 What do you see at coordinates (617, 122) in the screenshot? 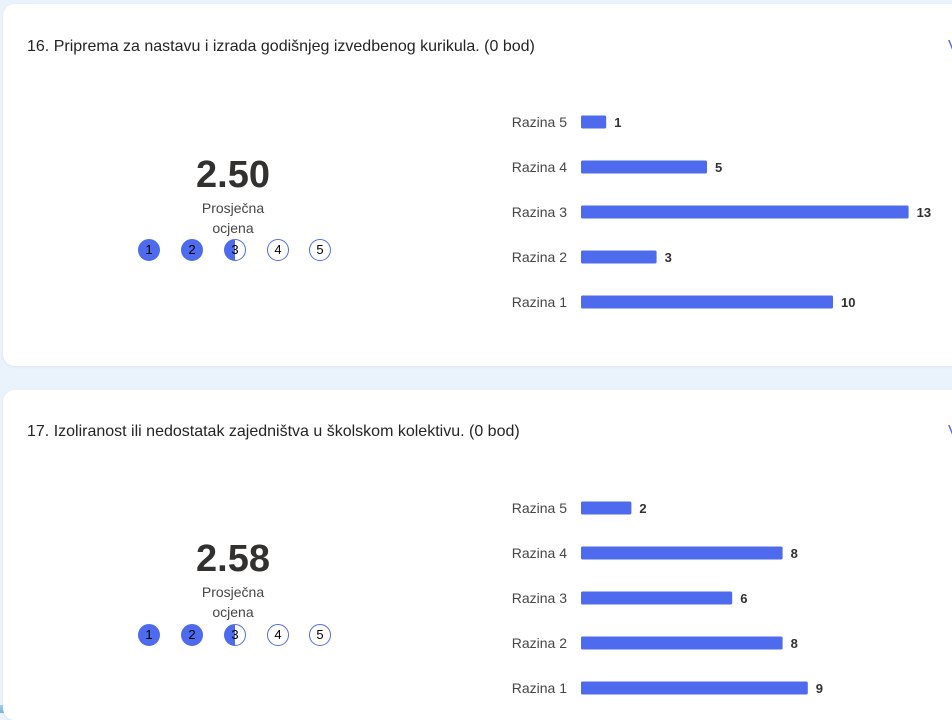
I see `bar-value-label: 1` at bounding box center [617, 122].